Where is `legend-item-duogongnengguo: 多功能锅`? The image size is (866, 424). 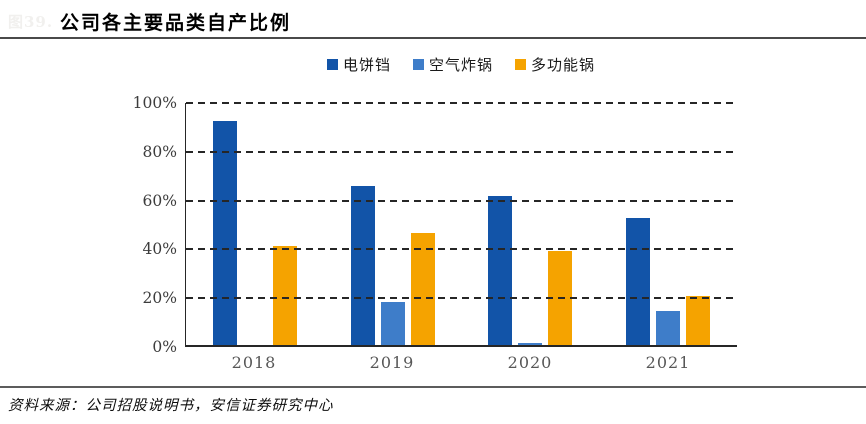
legend-item-duogongnengguo: 多功能锅 is located at coordinates (555, 64).